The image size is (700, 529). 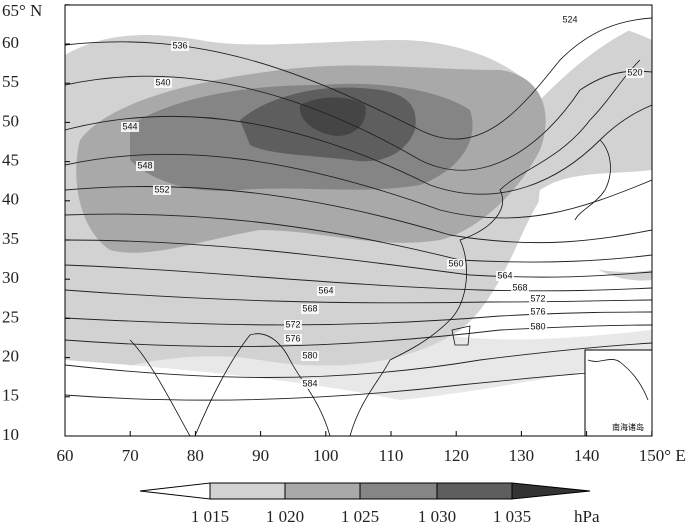 What do you see at coordinates (10, 316) in the screenshot?
I see `lat-label: 25` at bounding box center [10, 316].